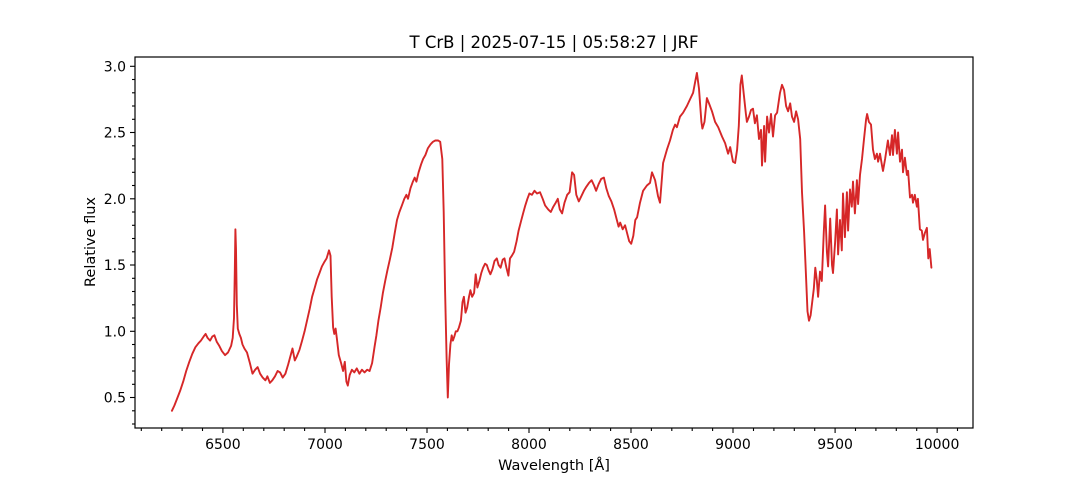 This screenshot has height=480, width=1080. Describe the element at coordinates (223, 445) in the screenshot. I see `x-tick-label: 6500` at that location.